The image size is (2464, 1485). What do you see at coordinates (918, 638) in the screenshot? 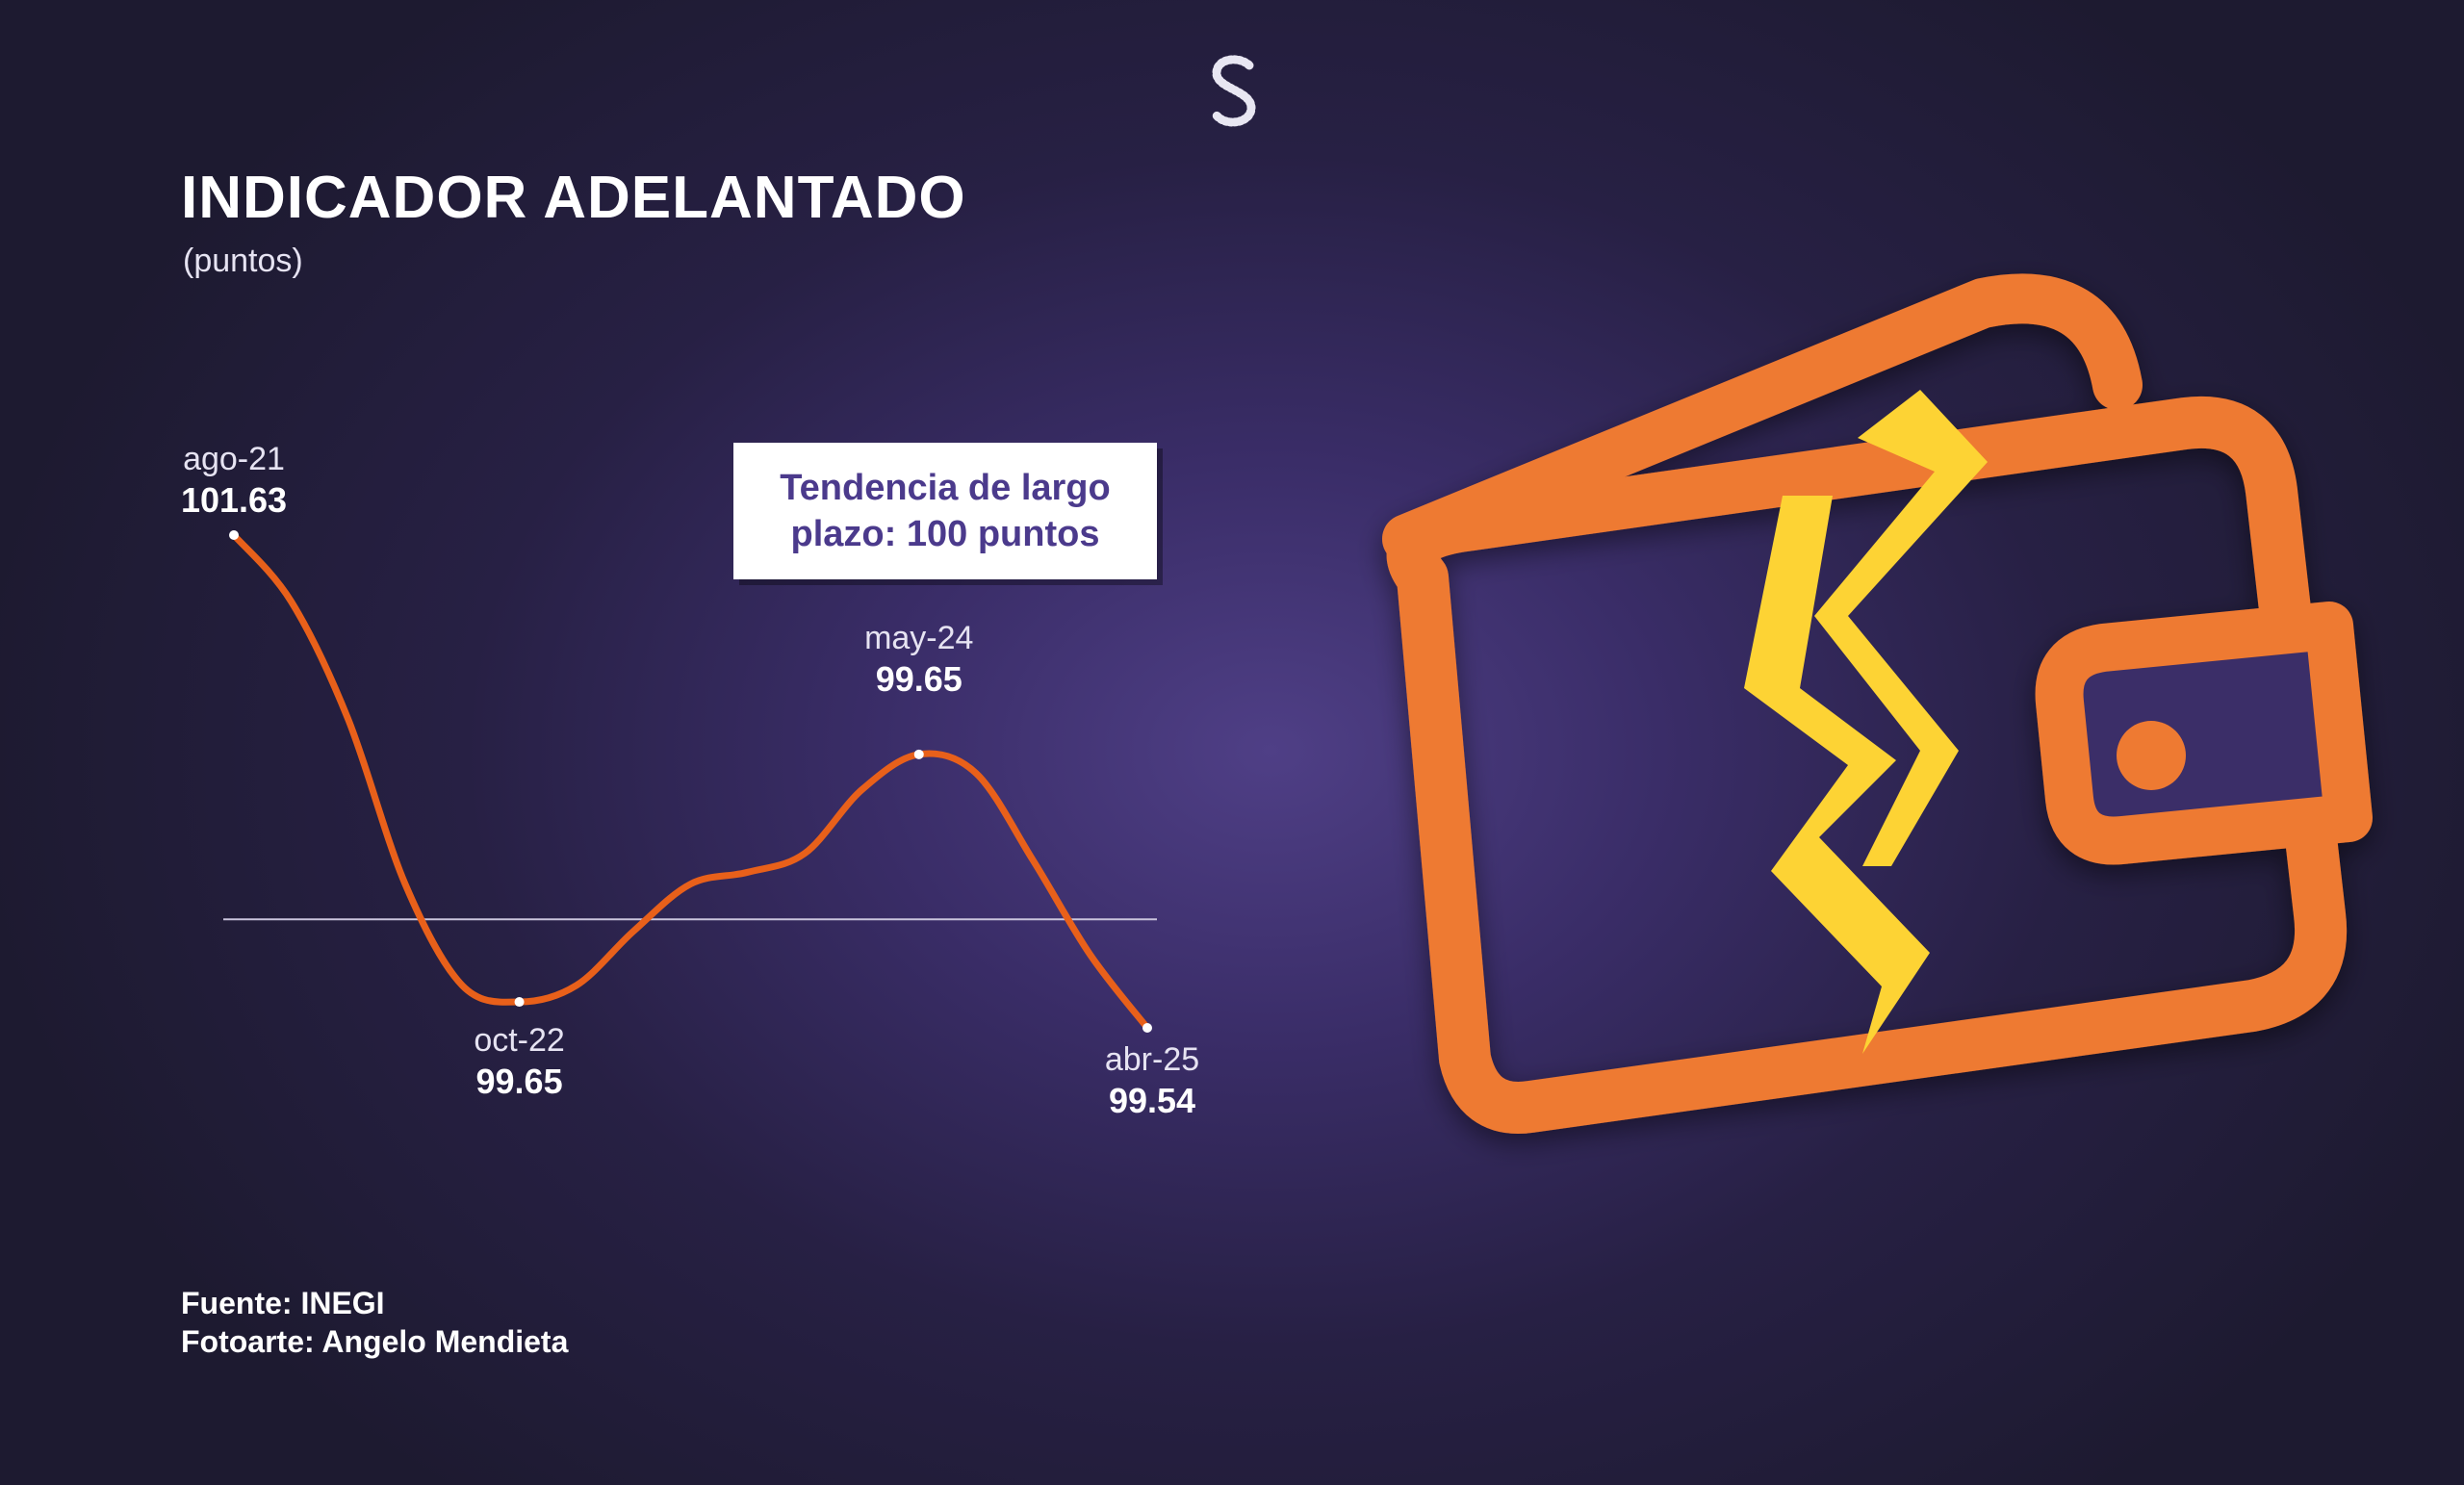
I see `point-date-label: may-24` at bounding box center [918, 638].